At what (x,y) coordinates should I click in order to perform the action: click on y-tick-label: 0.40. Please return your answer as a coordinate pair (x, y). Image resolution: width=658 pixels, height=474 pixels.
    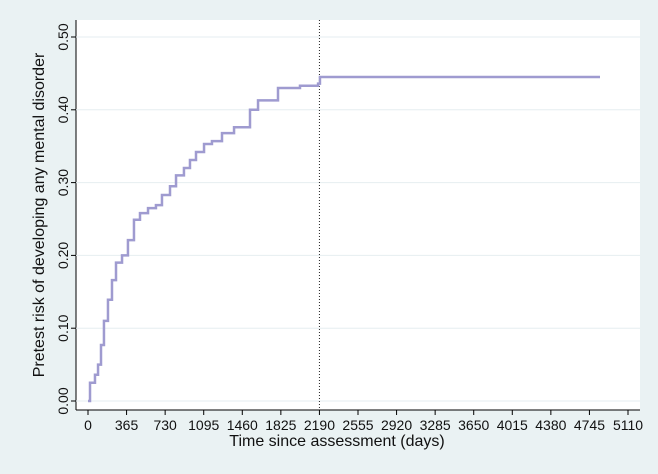
    Looking at the image, I should click on (63, 109).